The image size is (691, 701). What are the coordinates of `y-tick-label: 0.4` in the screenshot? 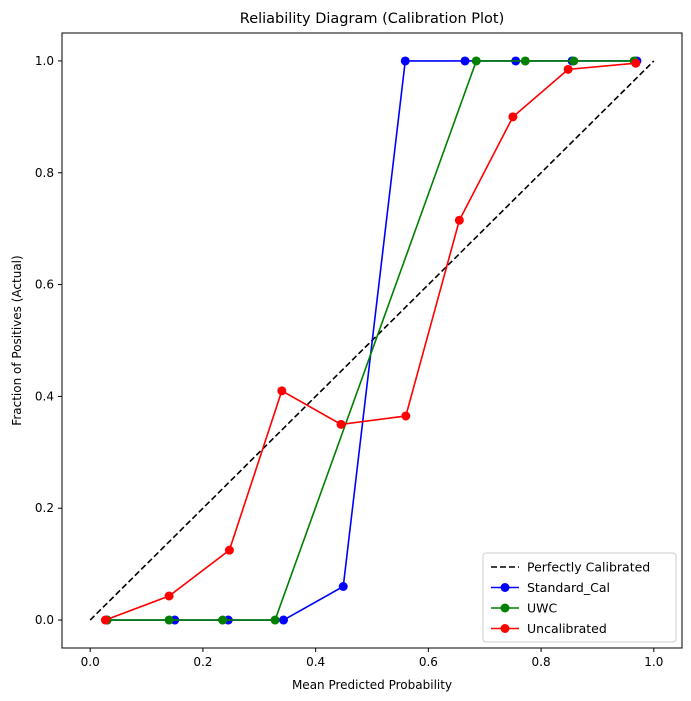 It's located at (44, 396).